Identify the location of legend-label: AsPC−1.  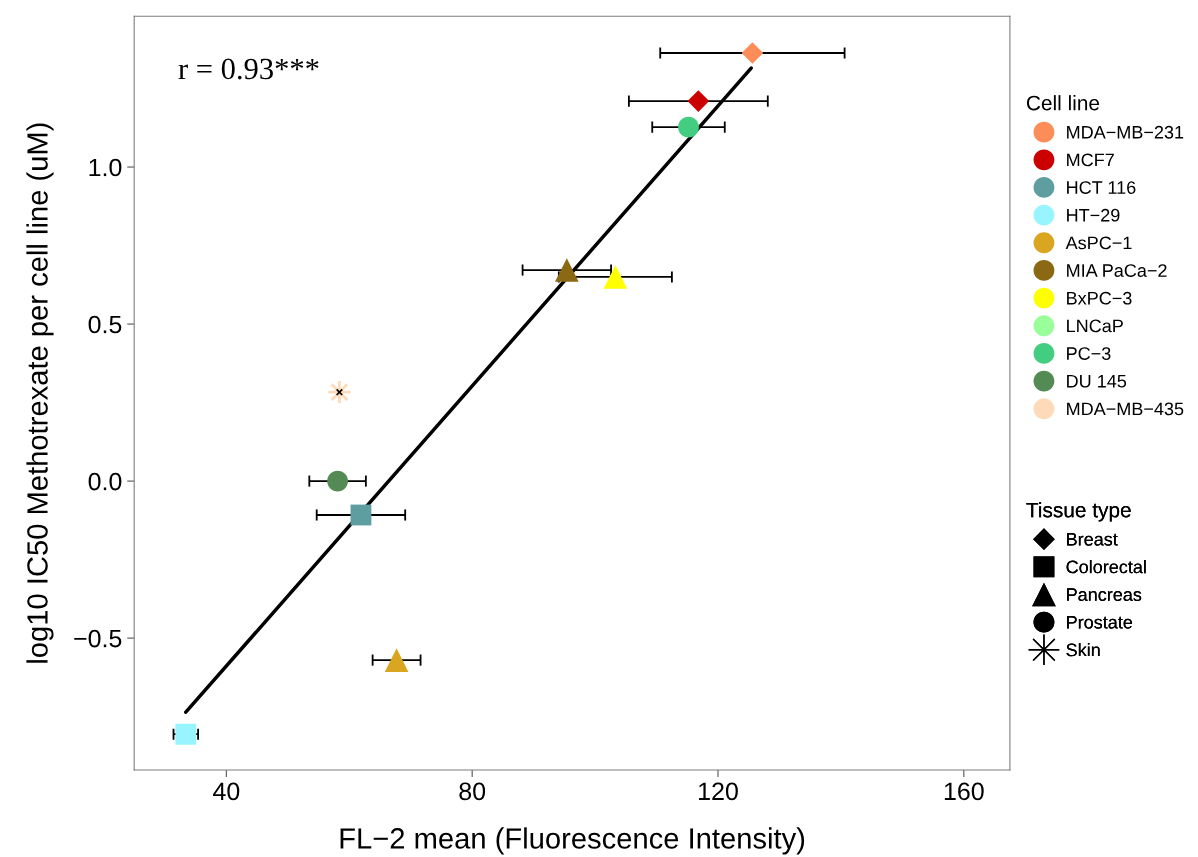
(1098, 243).